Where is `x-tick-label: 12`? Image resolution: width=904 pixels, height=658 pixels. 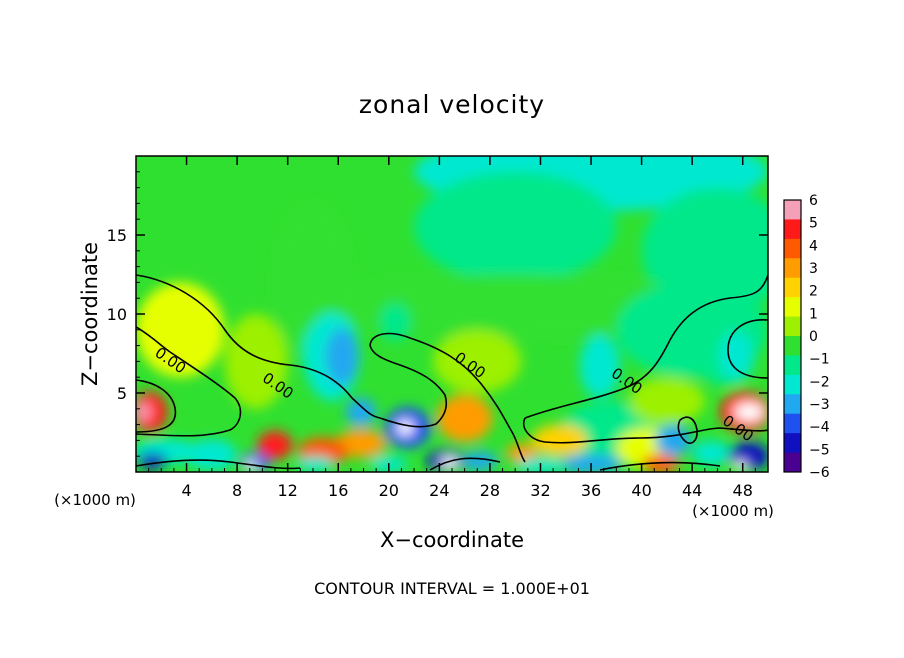 x-tick-label: 12 is located at coordinates (288, 490).